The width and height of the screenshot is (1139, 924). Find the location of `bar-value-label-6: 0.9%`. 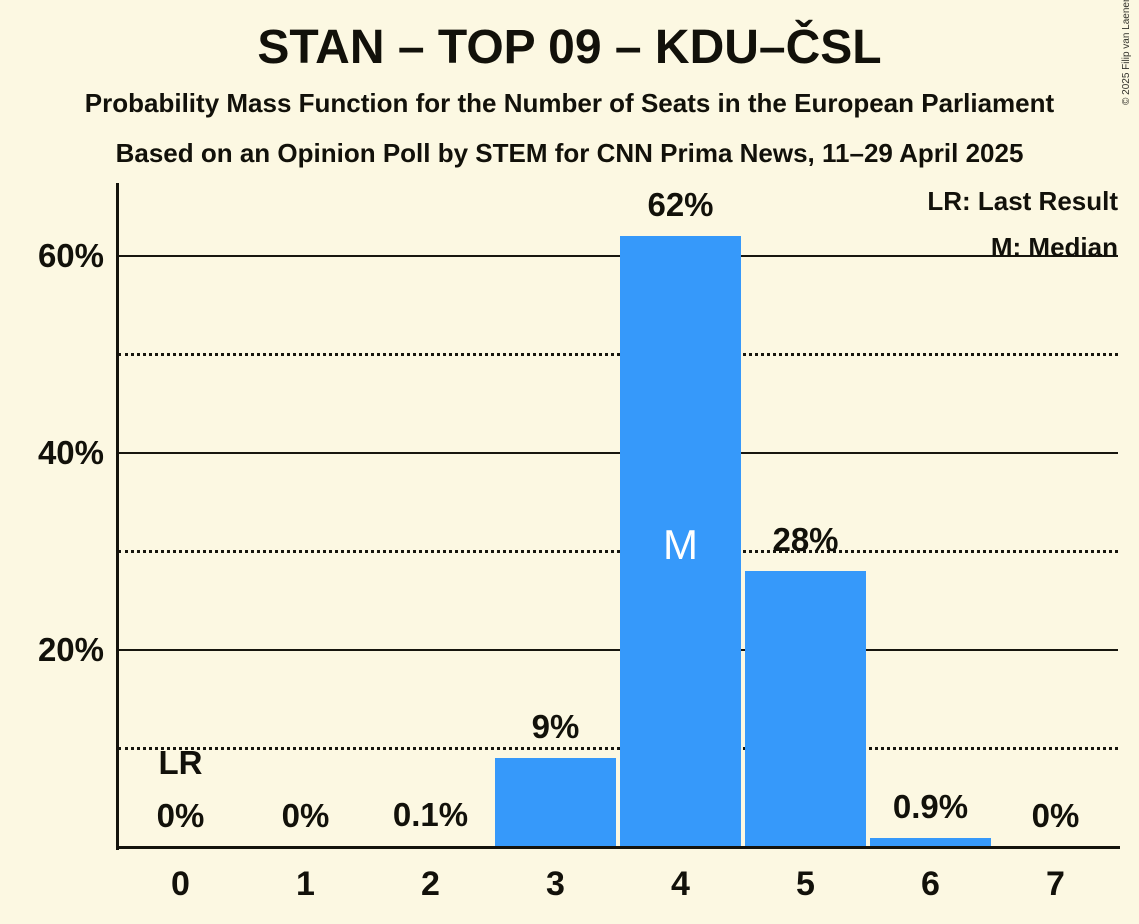

bar-value-label-6: 0.9% is located at coordinates (930, 806).